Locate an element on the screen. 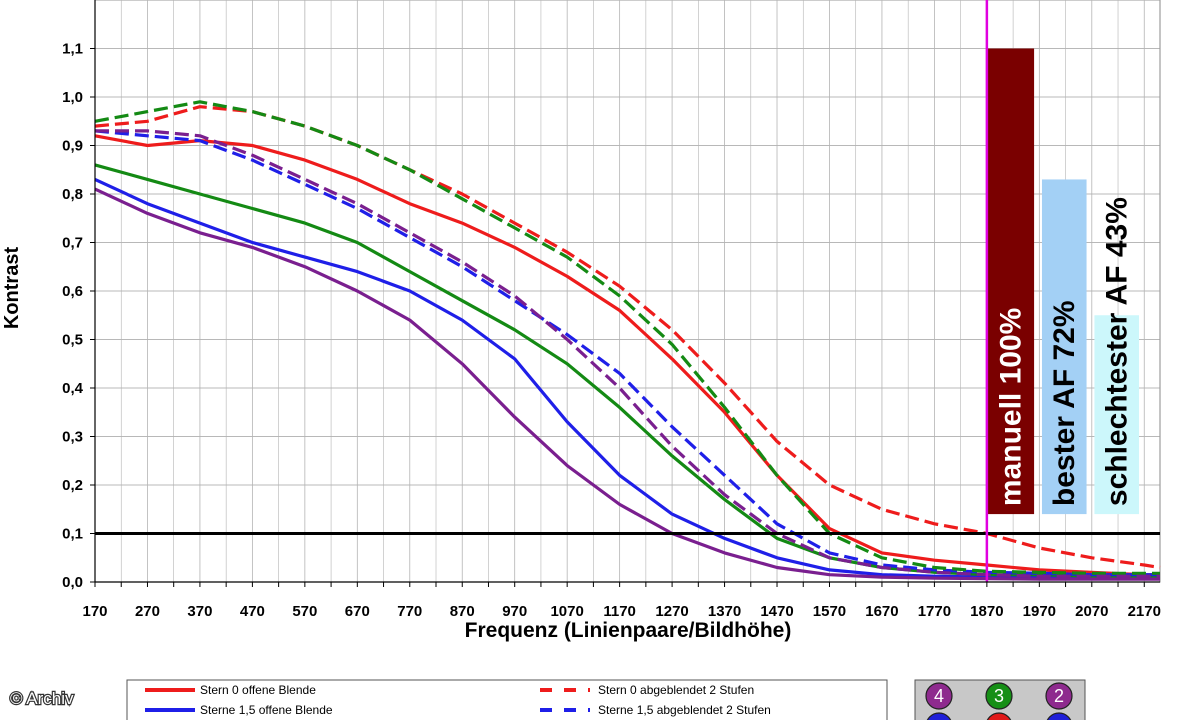 The height and width of the screenshot is (720, 1200). x-tick-label: 1070 is located at coordinates (566, 611).